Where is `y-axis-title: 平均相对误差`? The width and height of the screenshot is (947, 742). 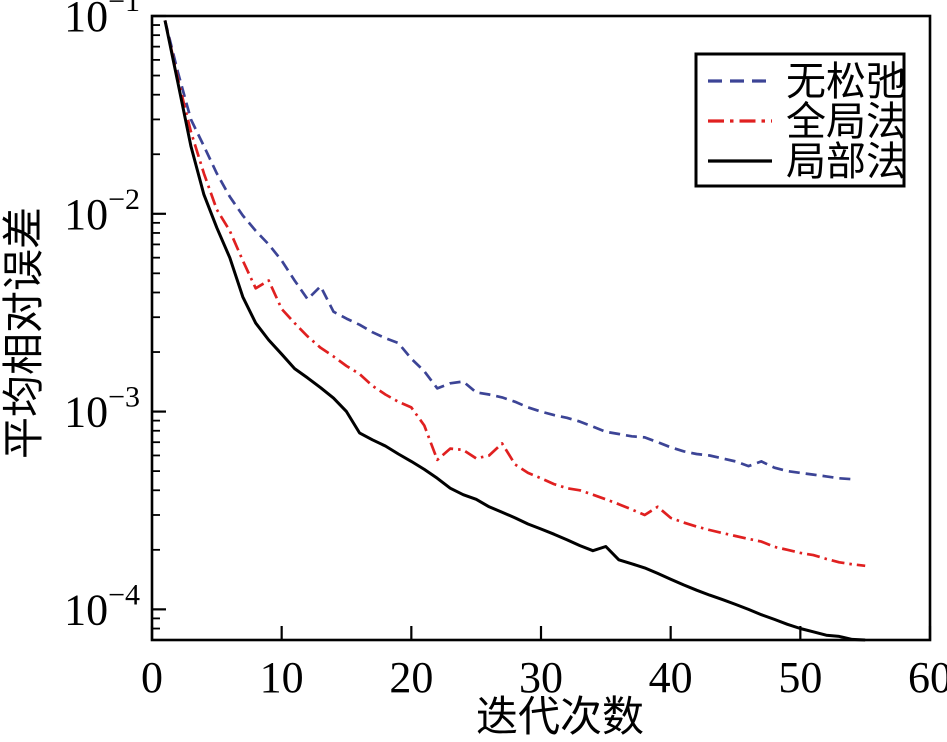
y-axis-title: 平均相对误差 is located at coordinates (25, 333).